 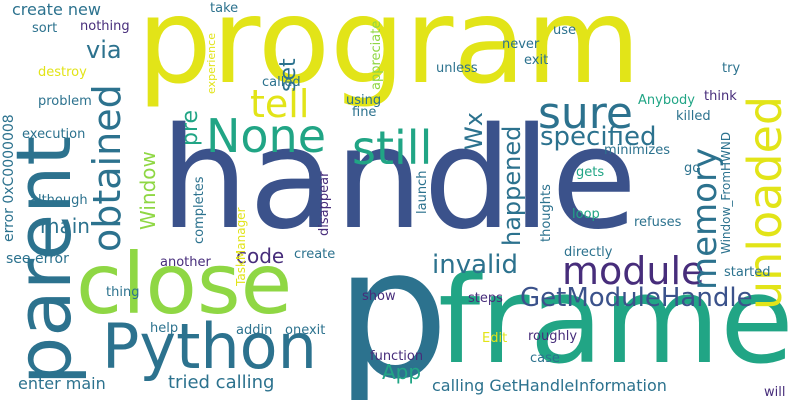 I want to click on word-sure: sure, so click(x=586, y=113).